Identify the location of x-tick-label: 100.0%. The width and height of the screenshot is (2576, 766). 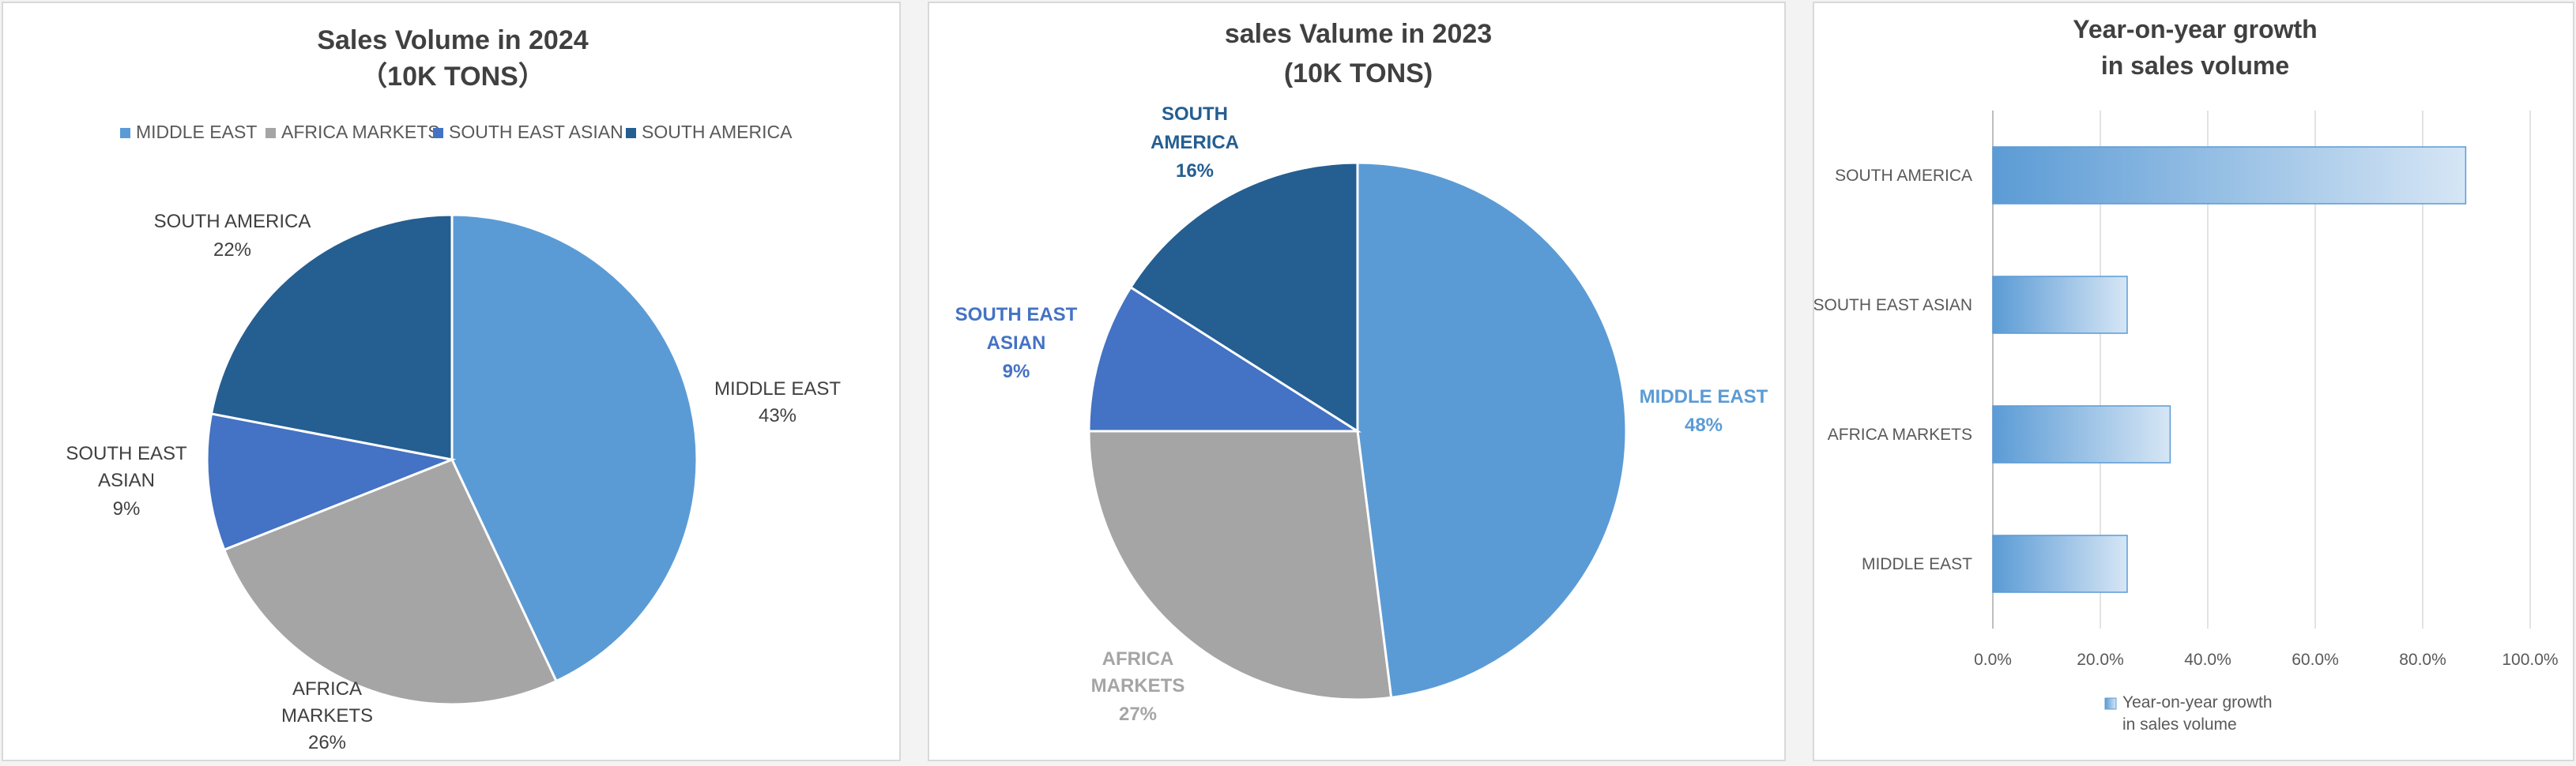
(2530, 660).